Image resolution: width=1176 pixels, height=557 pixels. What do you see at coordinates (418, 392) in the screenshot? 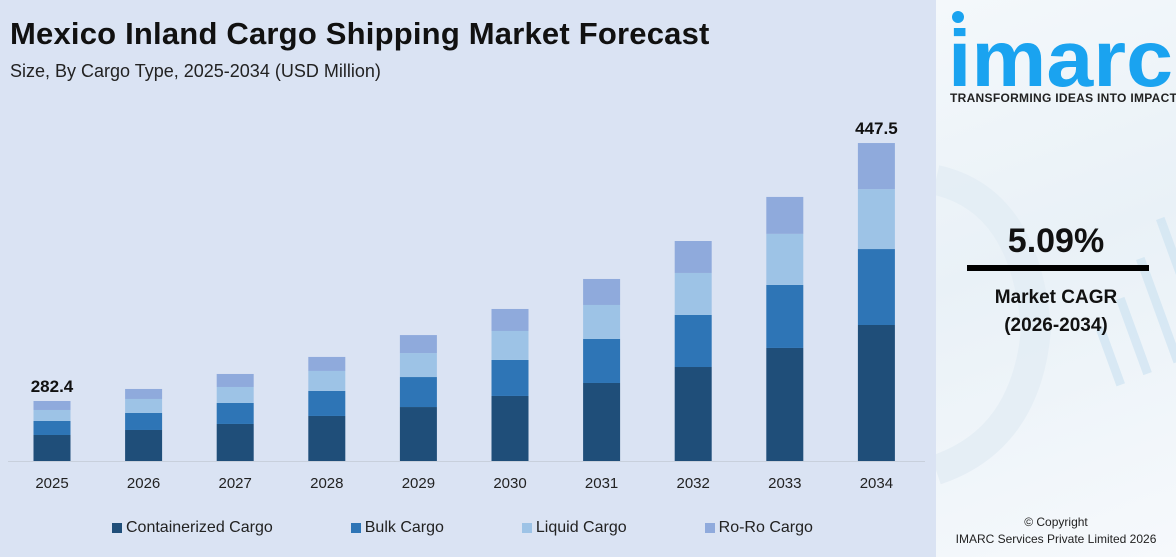
I see `bar-segment-bulk-cargo-2029` at bounding box center [418, 392].